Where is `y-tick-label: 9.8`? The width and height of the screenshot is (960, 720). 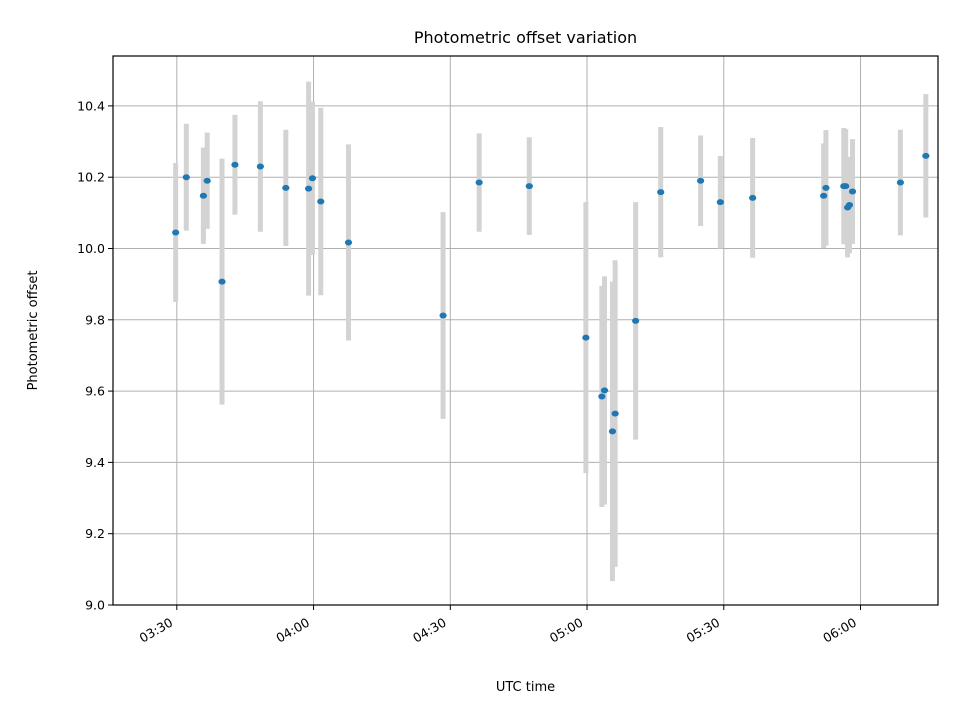 y-tick-label: 9.8 is located at coordinates (95, 319).